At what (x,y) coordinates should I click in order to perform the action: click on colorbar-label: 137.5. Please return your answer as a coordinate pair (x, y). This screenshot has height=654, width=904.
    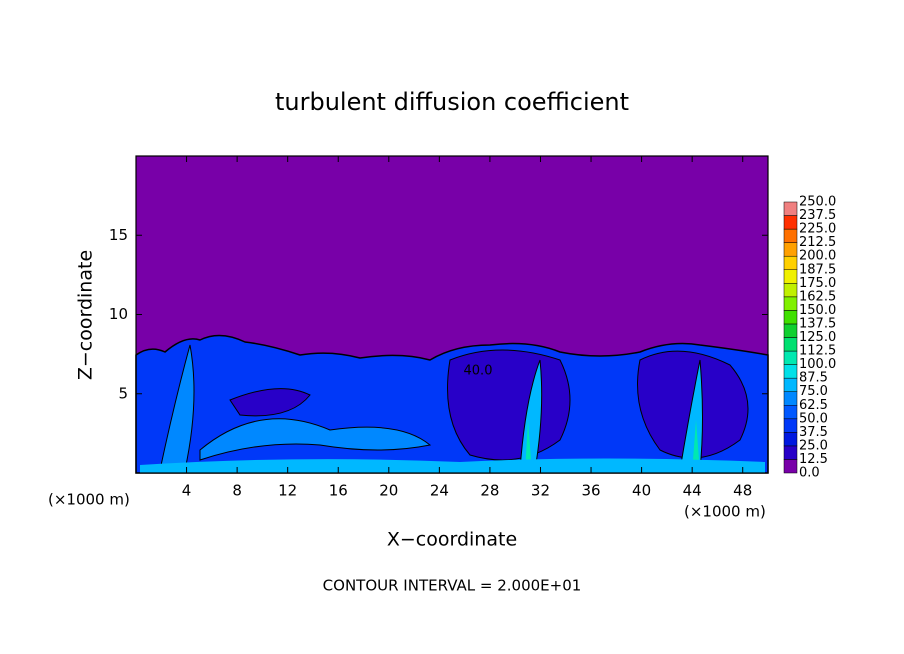
    Looking at the image, I should click on (817, 323).